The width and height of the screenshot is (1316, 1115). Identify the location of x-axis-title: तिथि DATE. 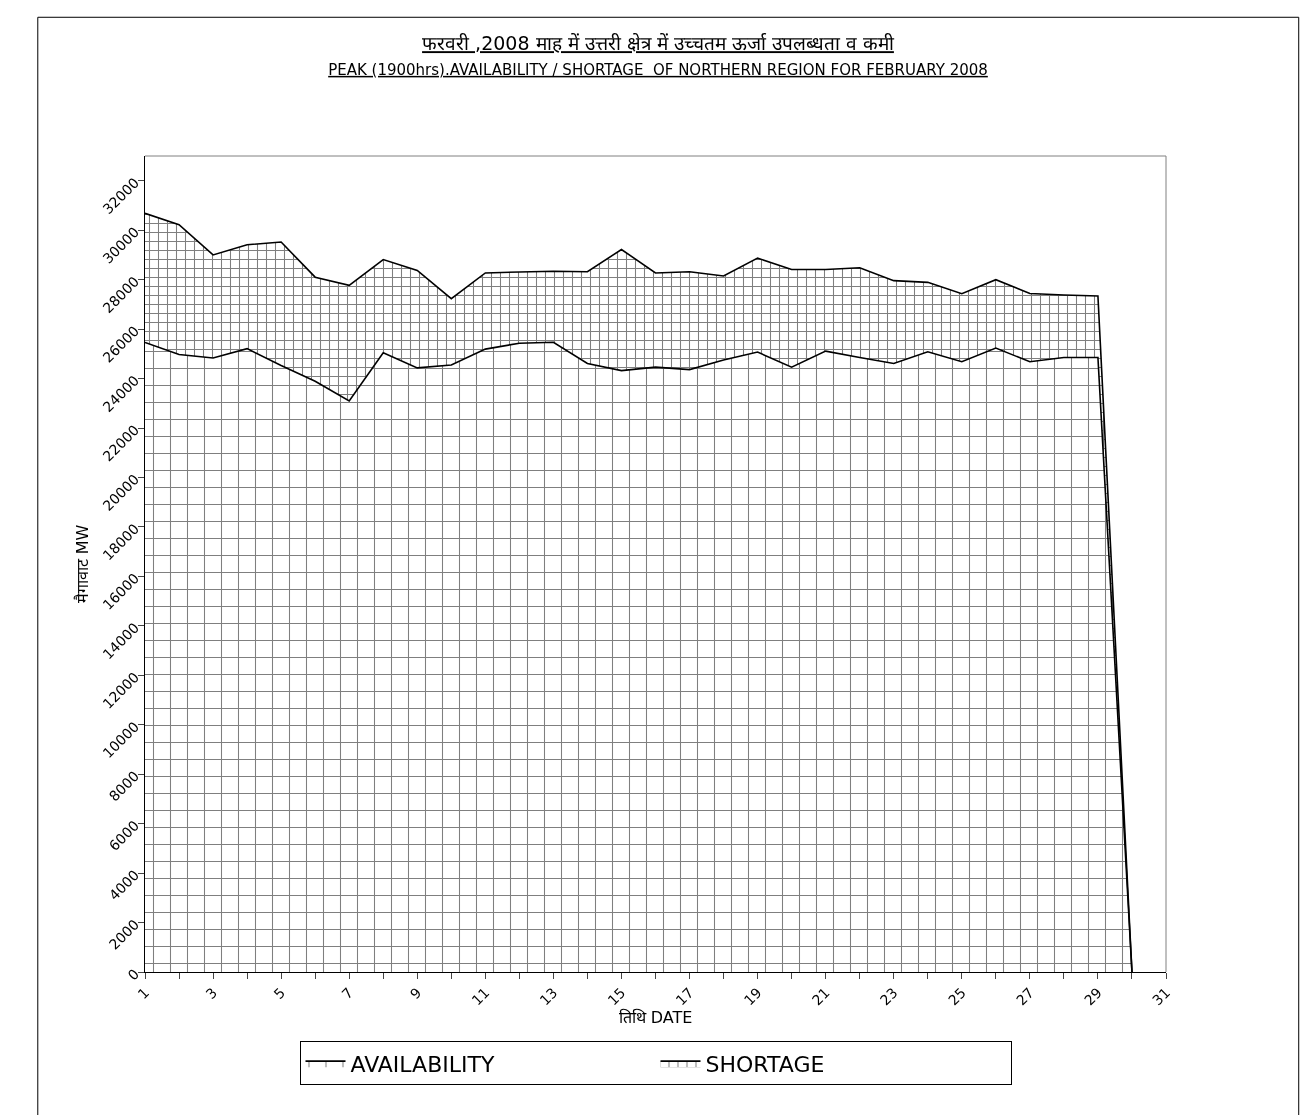
(655, 1018).